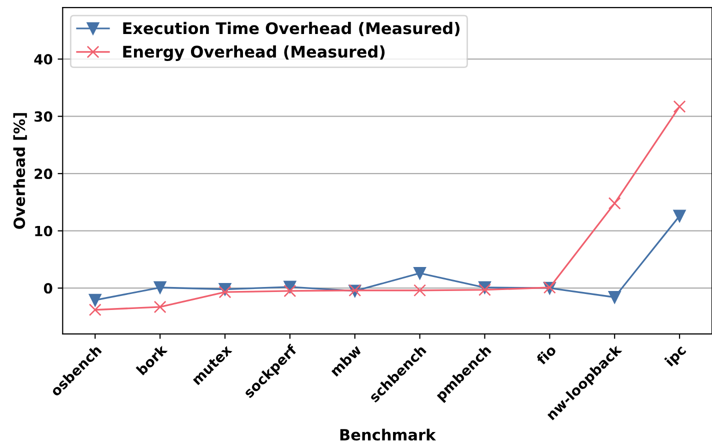 Image resolution: width=712 pixels, height=444 pixels. Describe the element at coordinates (43, 116) in the screenshot. I see `y-tick-label: 30` at that location.